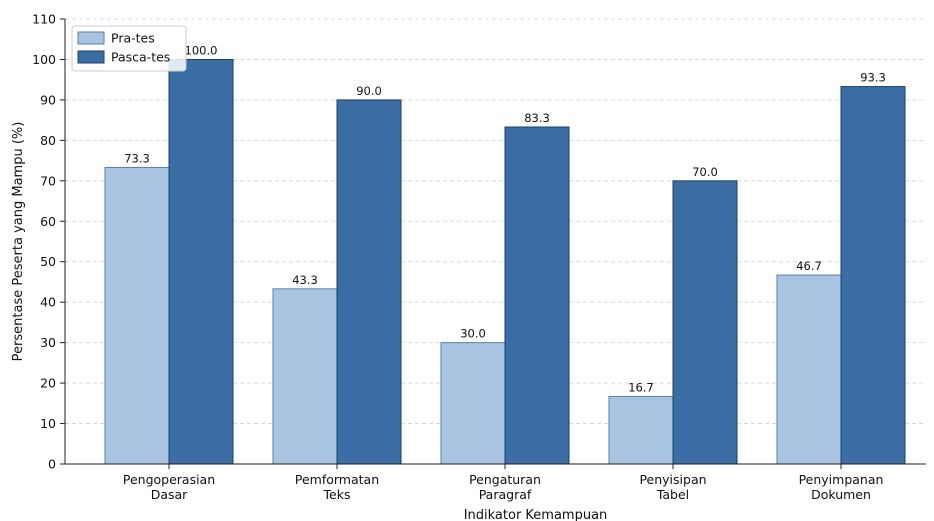 The width and height of the screenshot is (934, 521). Describe the element at coordinates (169, 487) in the screenshot. I see `x-tick-label: Pengoperasian Dasar` at that location.